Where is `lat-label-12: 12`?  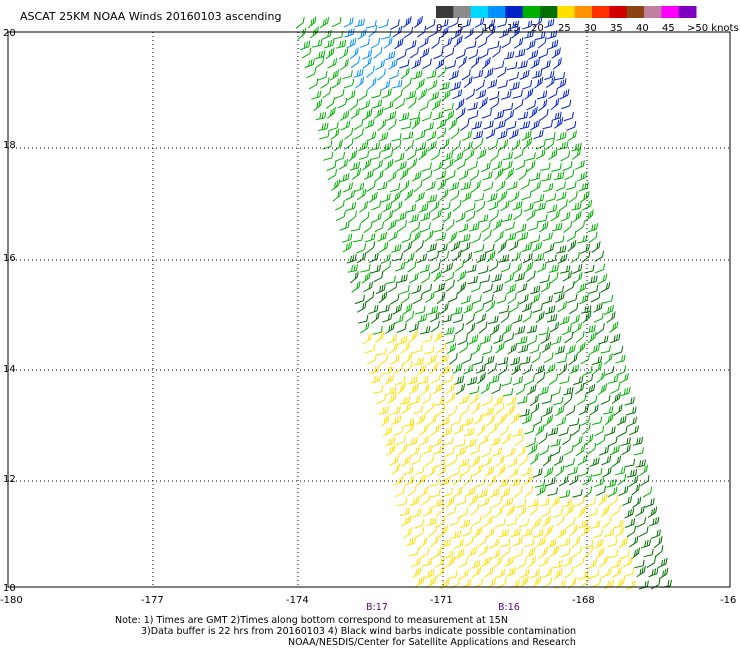 lat-label-12: 12 is located at coordinates (9, 479).